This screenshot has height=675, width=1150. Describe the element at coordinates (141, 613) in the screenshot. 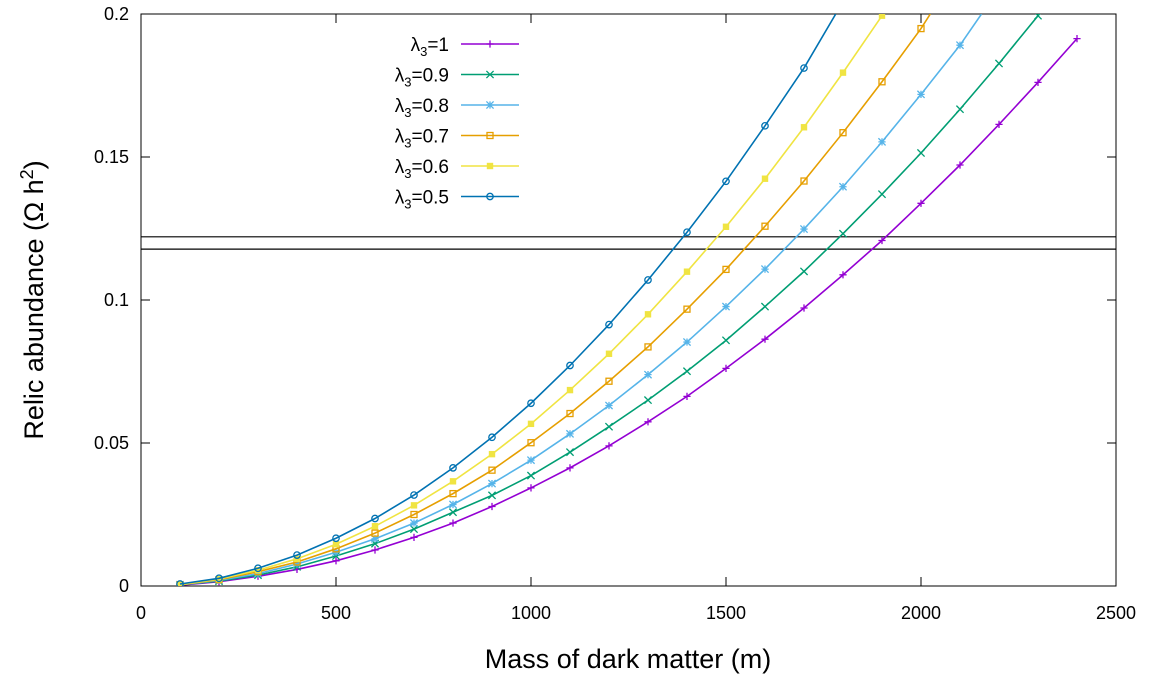

I see `x-tick-label: 0` at that location.